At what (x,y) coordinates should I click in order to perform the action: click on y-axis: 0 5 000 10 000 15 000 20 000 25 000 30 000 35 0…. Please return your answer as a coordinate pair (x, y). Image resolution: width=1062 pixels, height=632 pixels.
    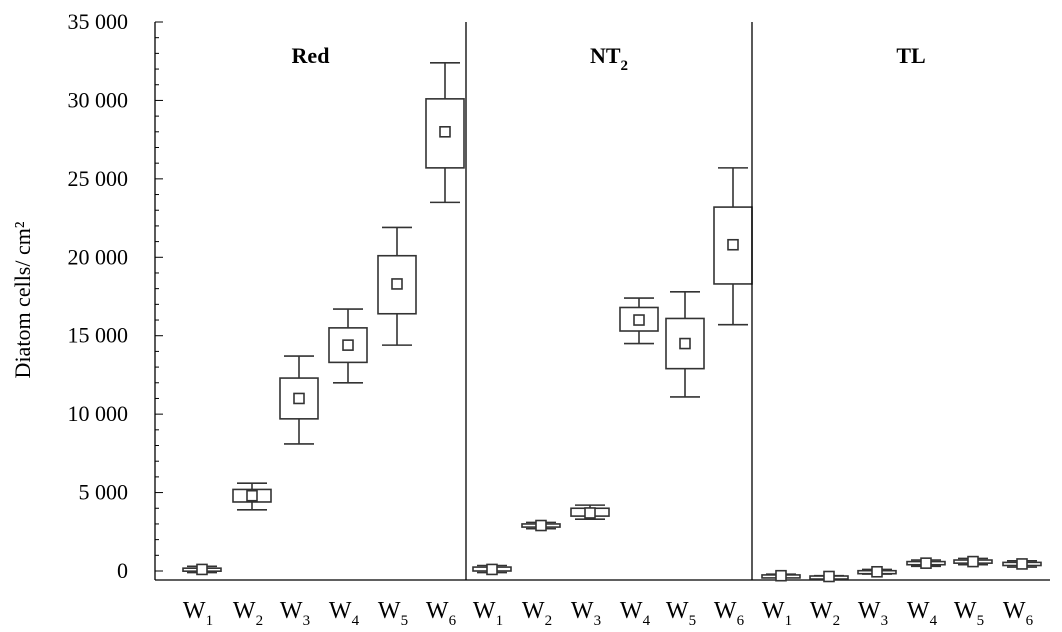
    Looking at the image, I should click on (115, 296).